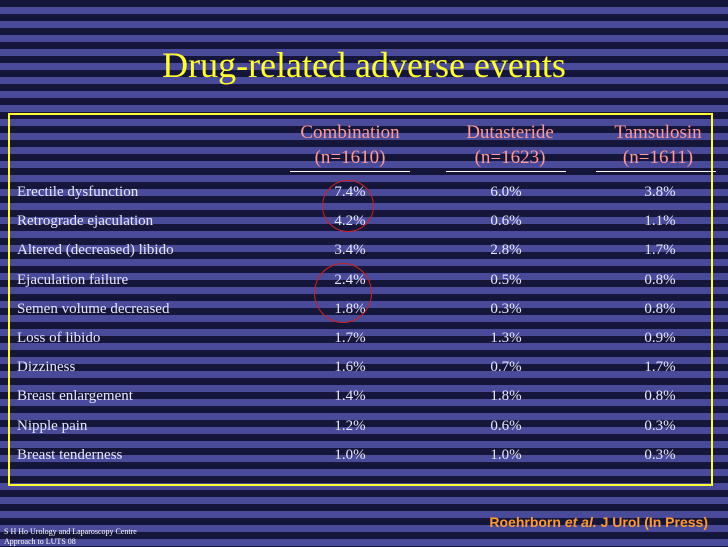  What do you see at coordinates (59, 338) in the screenshot?
I see `row-label: Loss of libido` at bounding box center [59, 338].